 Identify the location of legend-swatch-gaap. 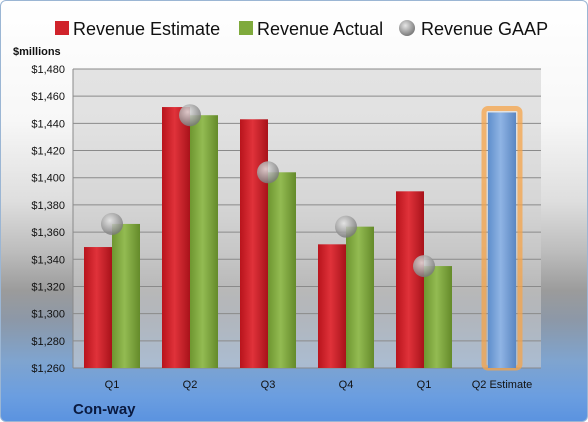
(407, 28).